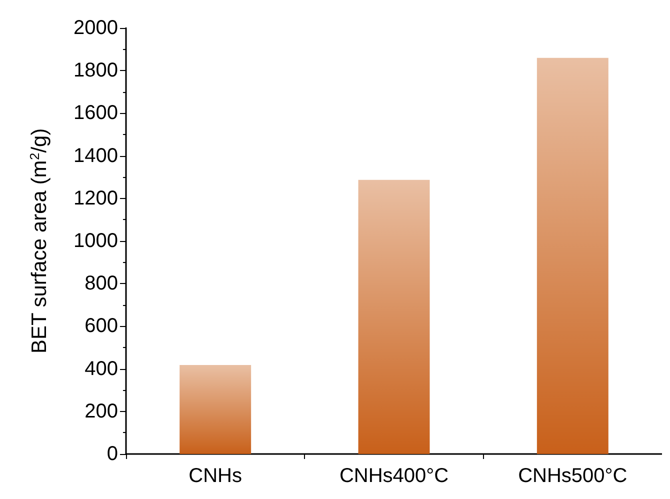 This screenshot has height=499, width=670. I want to click on y-tick-label: 1200, so click(96, 198).